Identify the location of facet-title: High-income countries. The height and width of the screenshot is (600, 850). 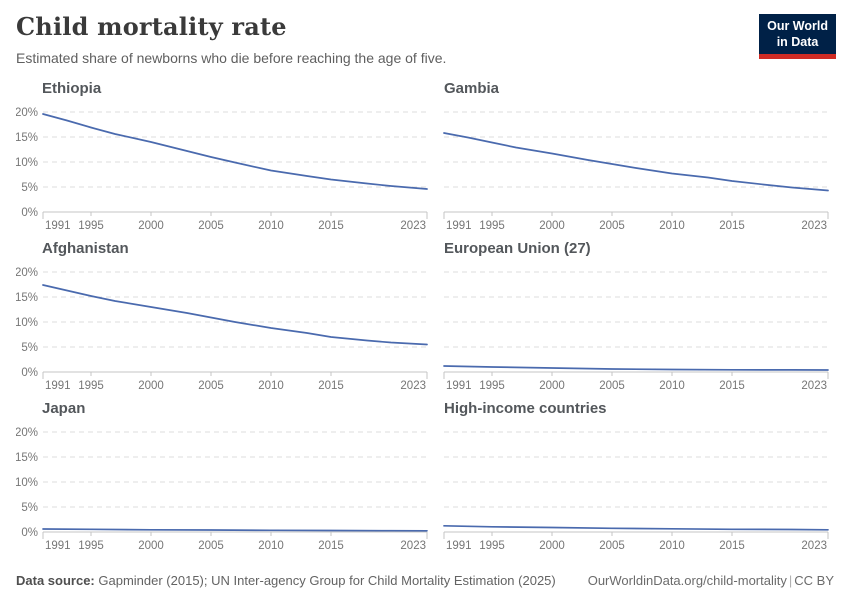
(525, 408).